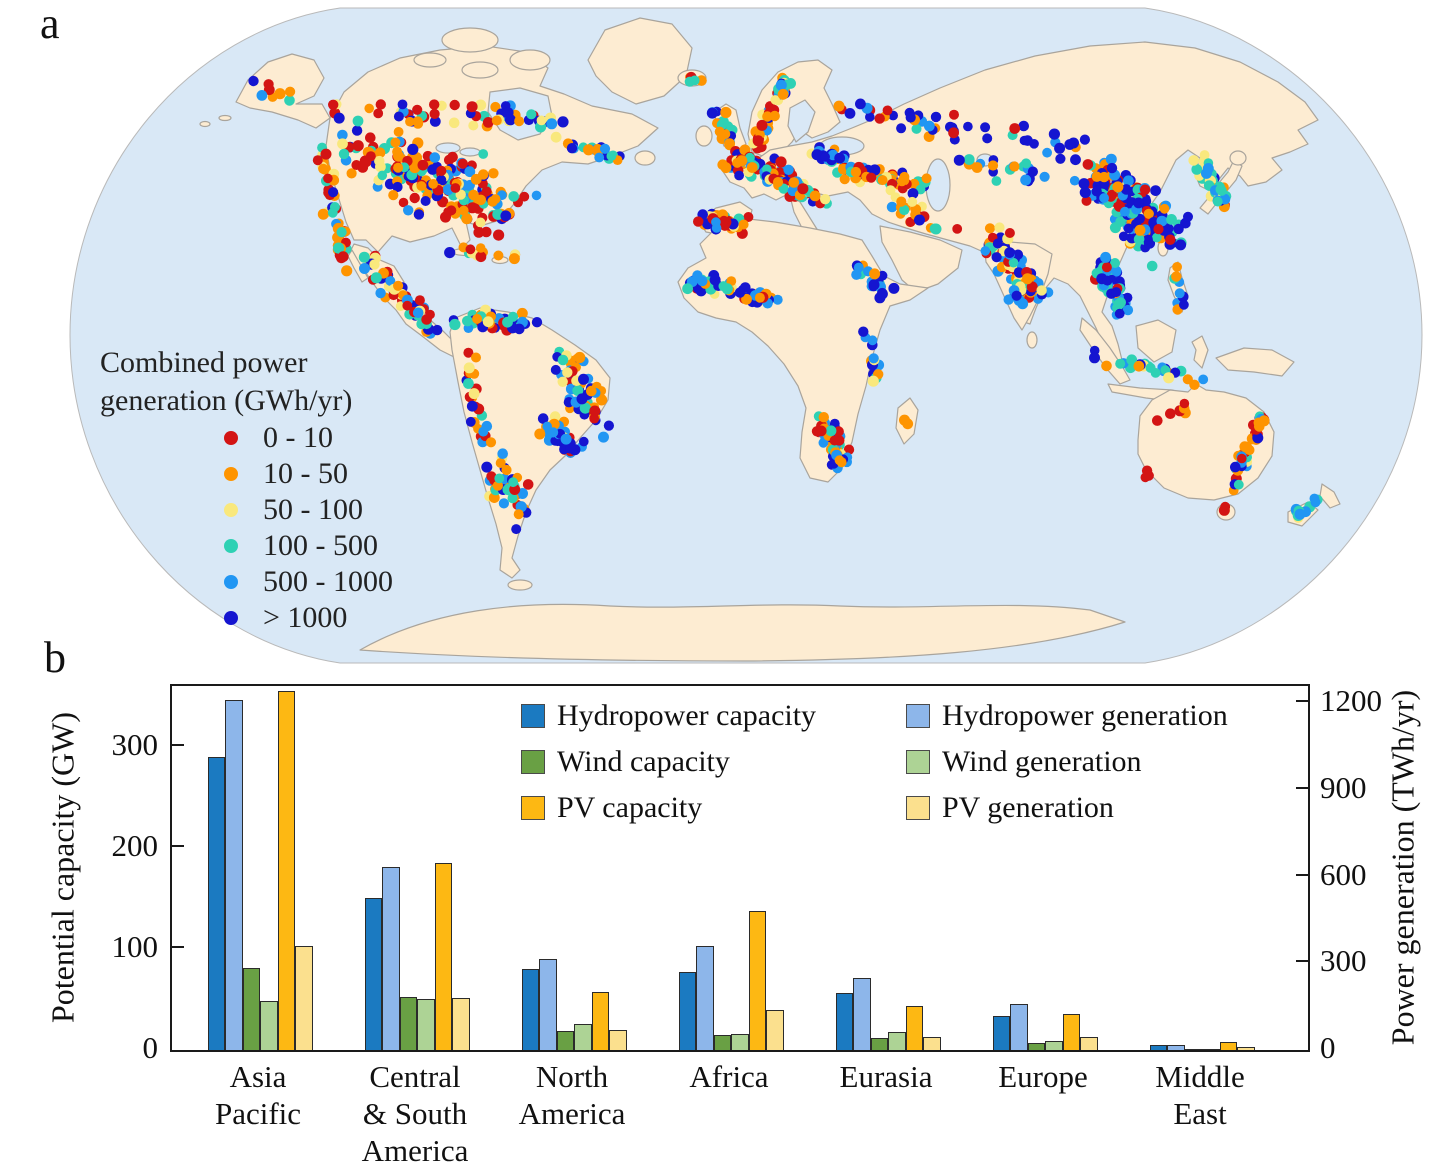 This screenshot has height=1174, width=1437. Describe the element at coordinates (520, 585) in the screenshot. I see `land-tierra-del-fuego` at that location.